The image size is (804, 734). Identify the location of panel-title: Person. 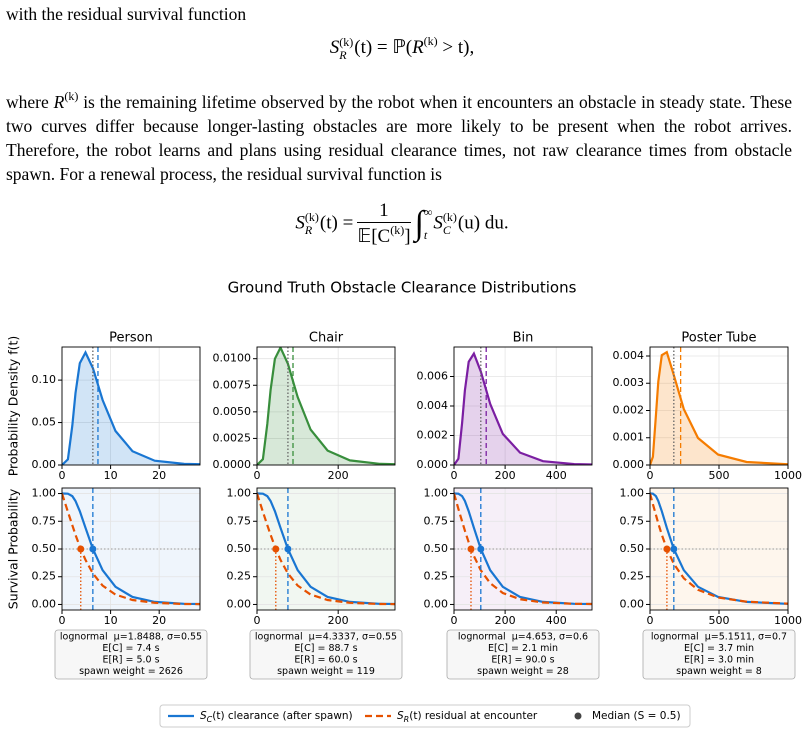
(131, 338).